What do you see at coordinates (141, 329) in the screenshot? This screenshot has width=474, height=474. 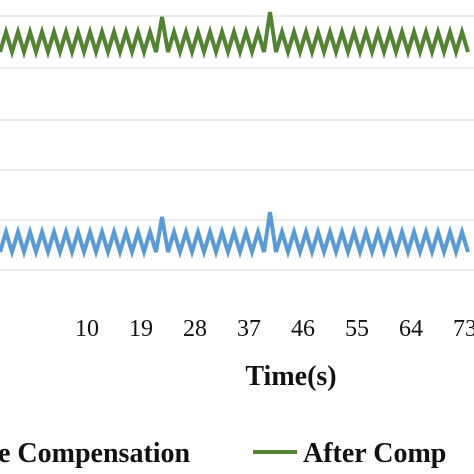 I see `x-tick-label: 19` at bounding box center [141, 329].